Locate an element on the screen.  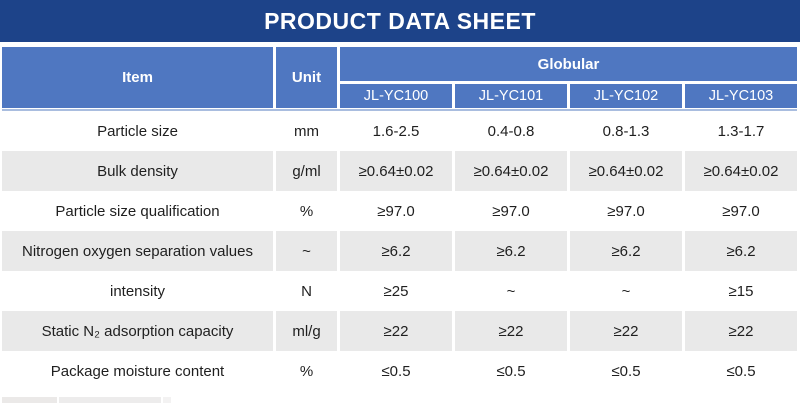
row-unit: mm is located at coordinates (306, 131).